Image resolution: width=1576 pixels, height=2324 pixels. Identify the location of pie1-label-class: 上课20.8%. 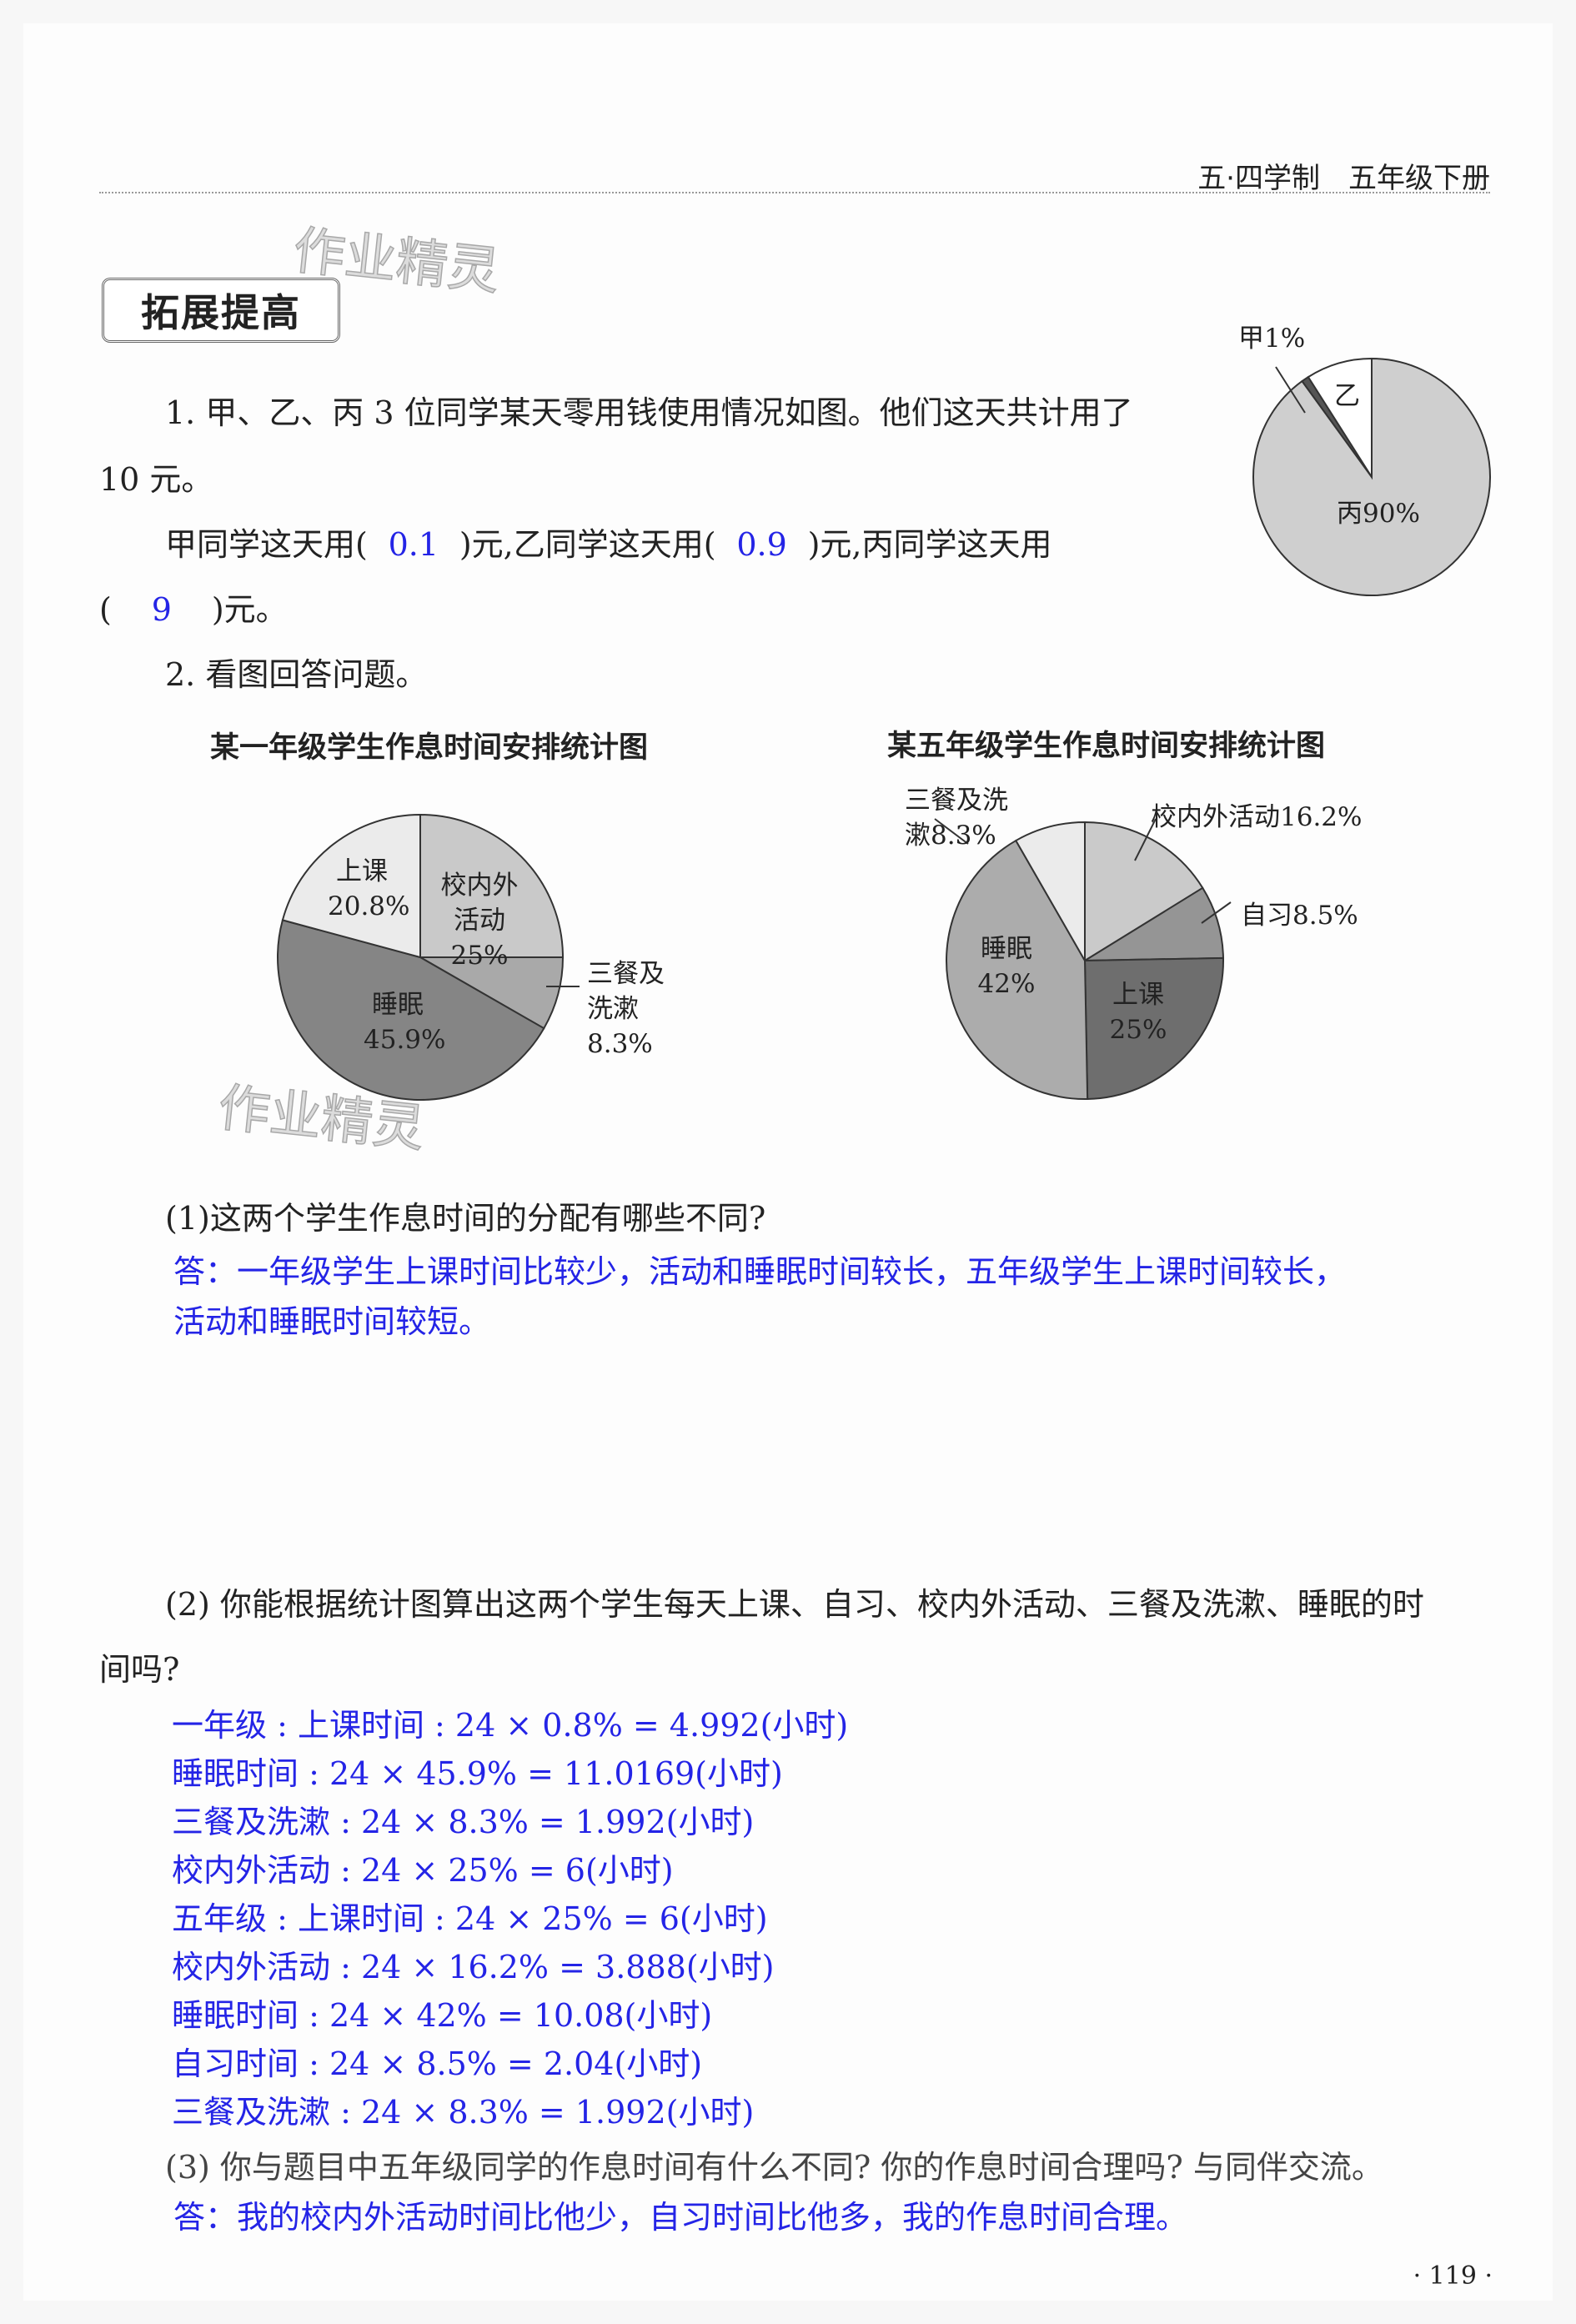
(369, 888).